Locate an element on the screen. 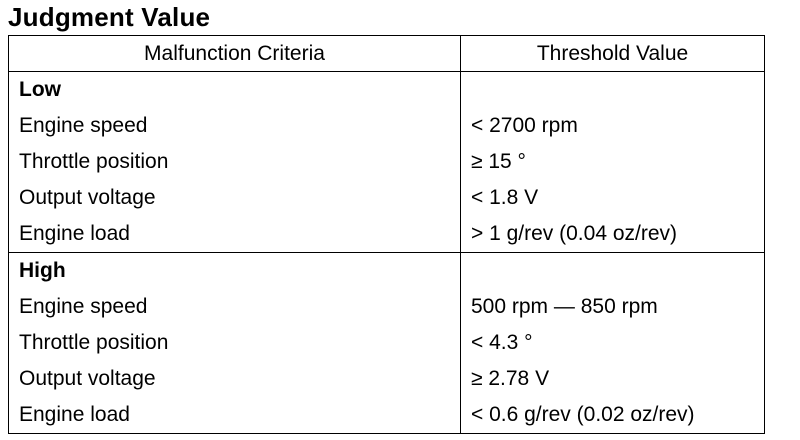 Image resolution: width=800 pixels, height=440 pixels. group-label-row: Low is located at coordinates (386, 89).